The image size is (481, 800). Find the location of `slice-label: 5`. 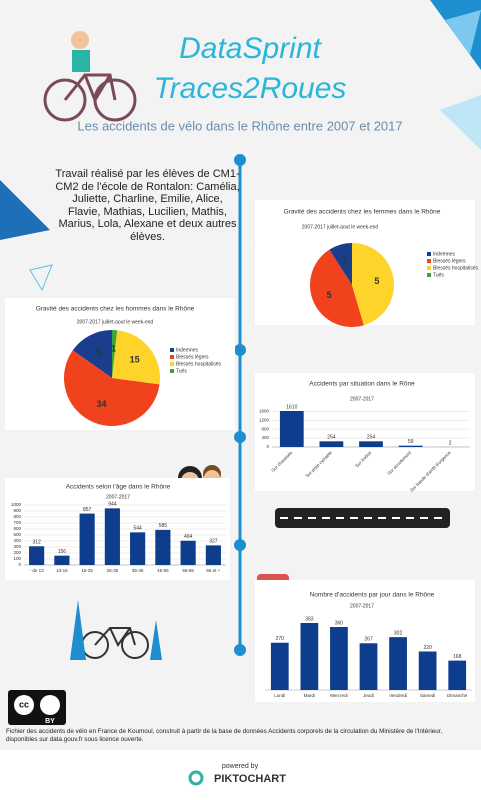

slice-label: 5 is located at coordinates (329, 295).